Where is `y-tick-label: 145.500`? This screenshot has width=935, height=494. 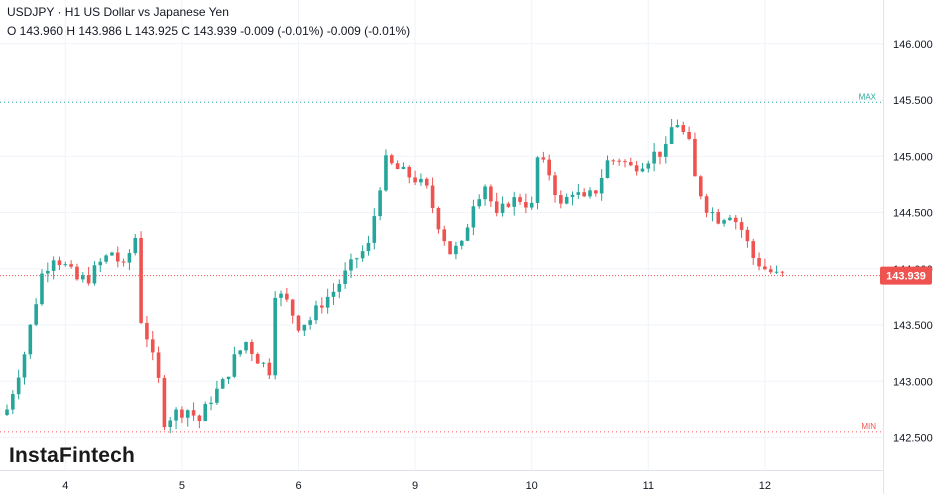 y-tick-label: 145.500 is located at coordinates (913, 101).